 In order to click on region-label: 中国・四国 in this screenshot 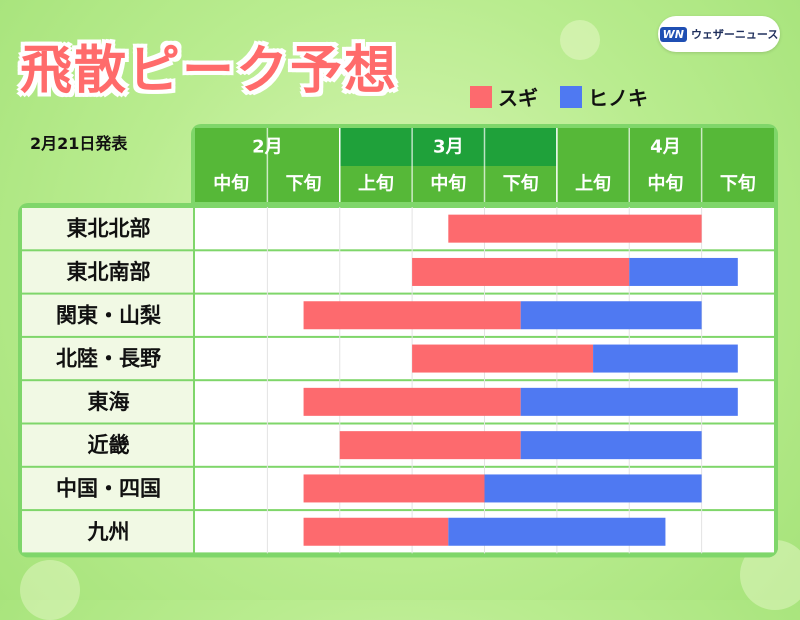, I will do `click(108, 488)`.